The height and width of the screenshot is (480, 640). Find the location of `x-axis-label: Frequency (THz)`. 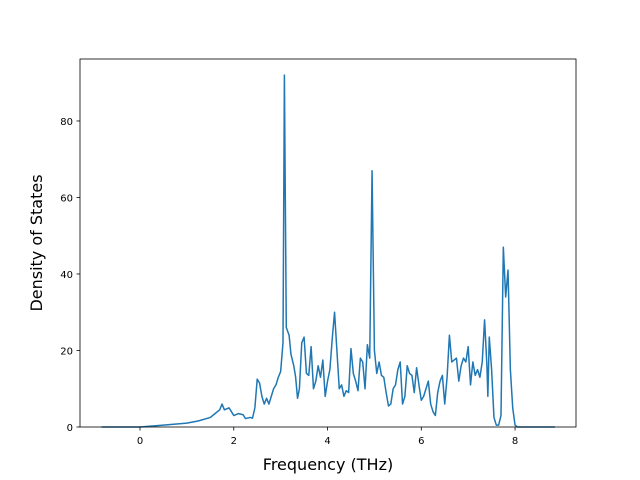

x-axis-label: Frequency (THz) is located at coordinates (328, 464).